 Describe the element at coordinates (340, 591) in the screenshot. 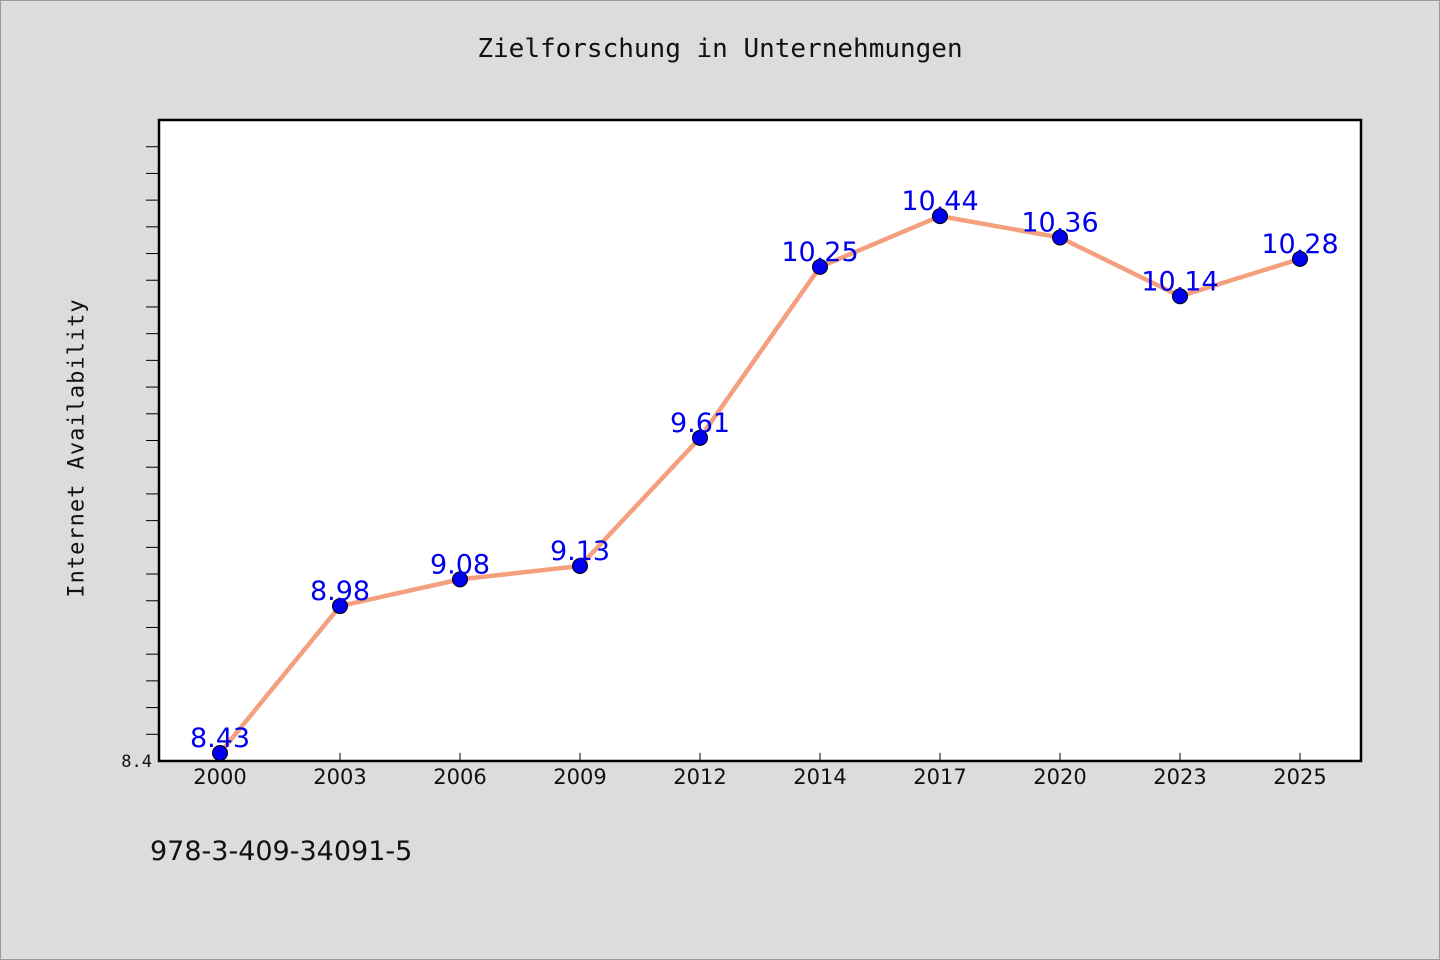

I see `data-label: 8.98` at that location.